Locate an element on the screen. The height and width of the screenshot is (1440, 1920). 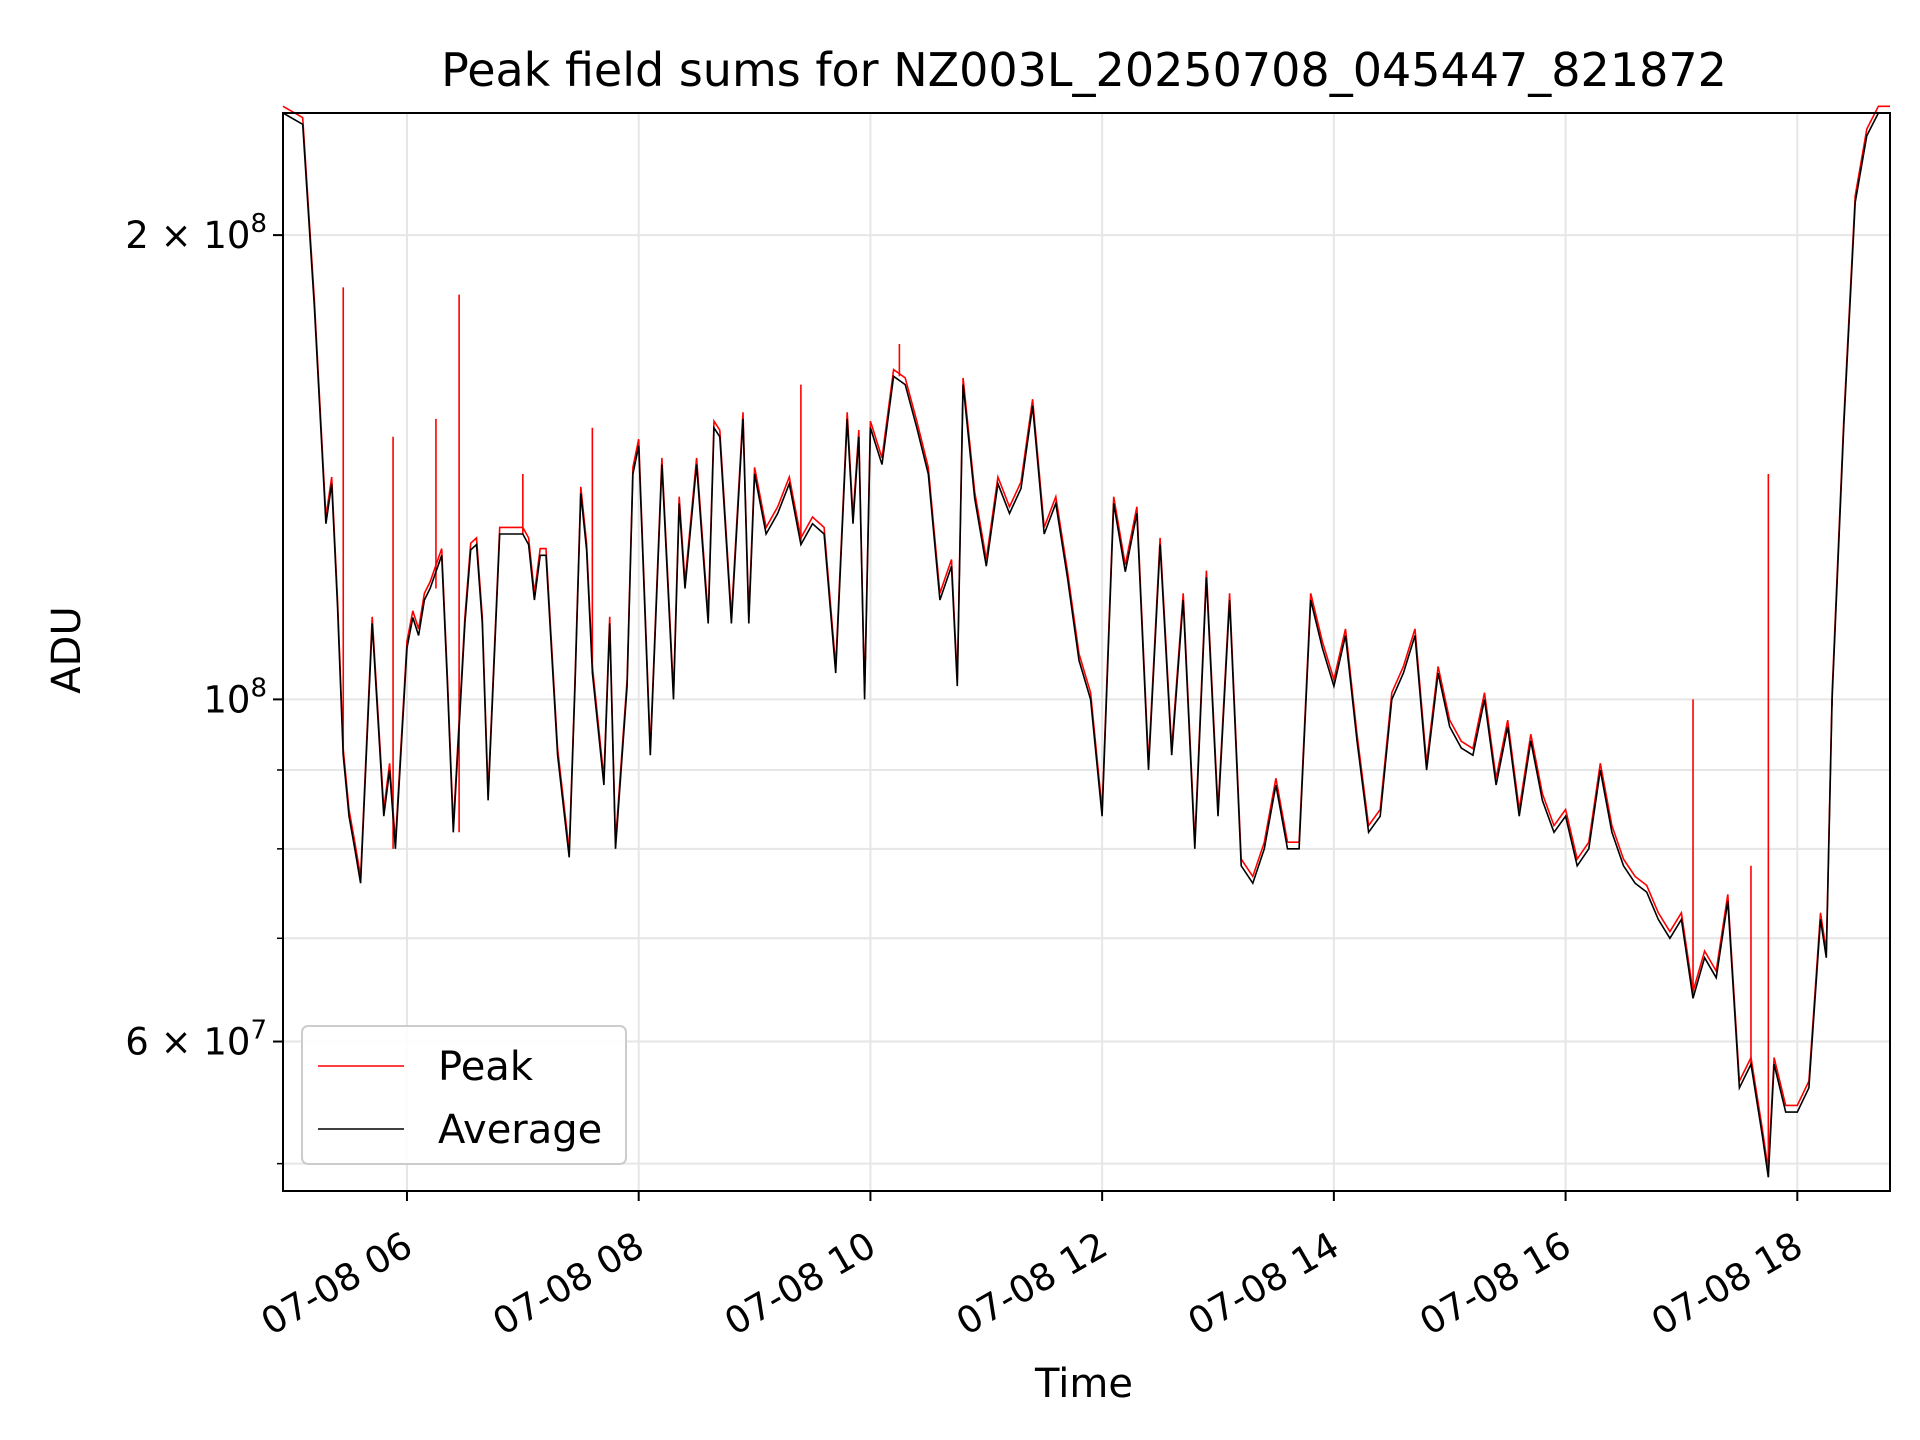
legend: Peak Average is located at coordinates (464, 1095).